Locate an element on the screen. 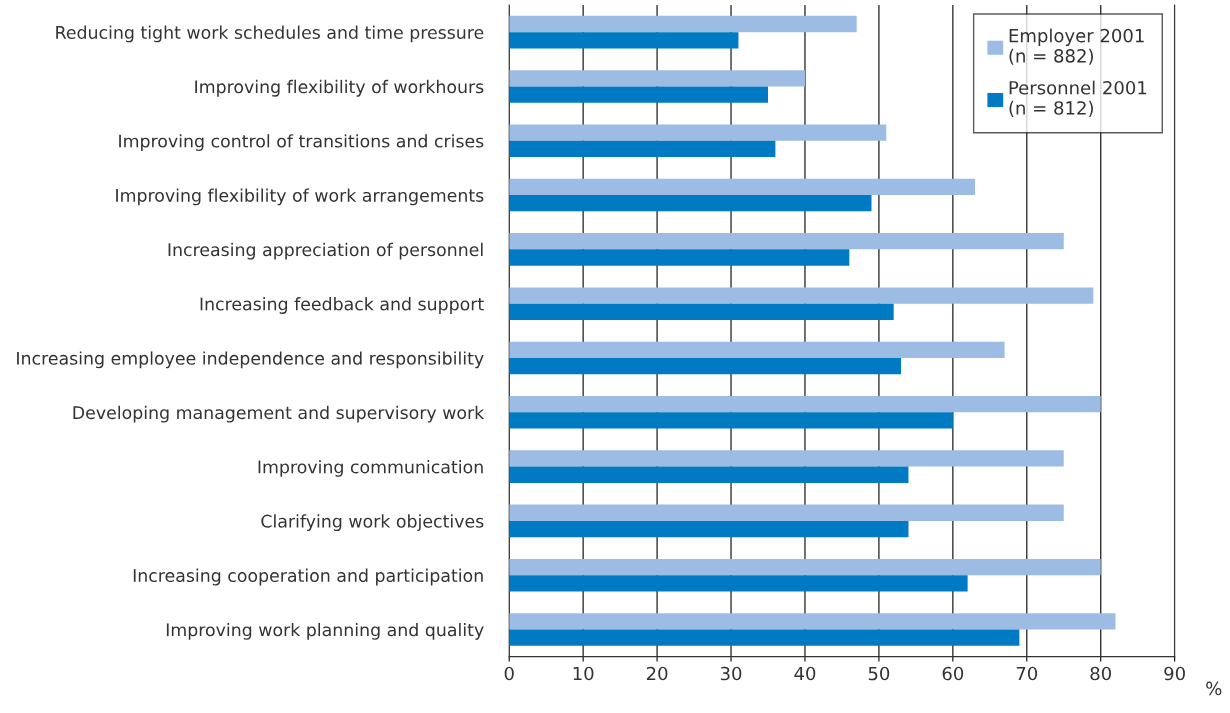 This screenshot has width=1230, height=713. y-tick-label: Improving work planning and quality is located at coordinates (325, 631).